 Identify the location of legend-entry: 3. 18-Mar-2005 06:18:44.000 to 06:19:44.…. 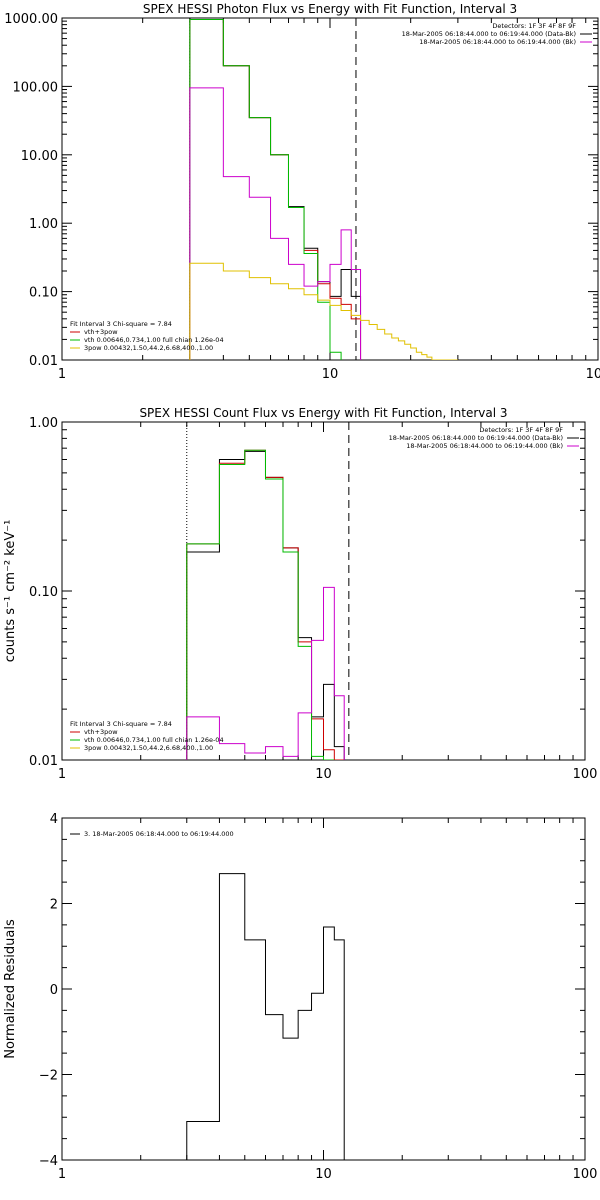
(159, 834).